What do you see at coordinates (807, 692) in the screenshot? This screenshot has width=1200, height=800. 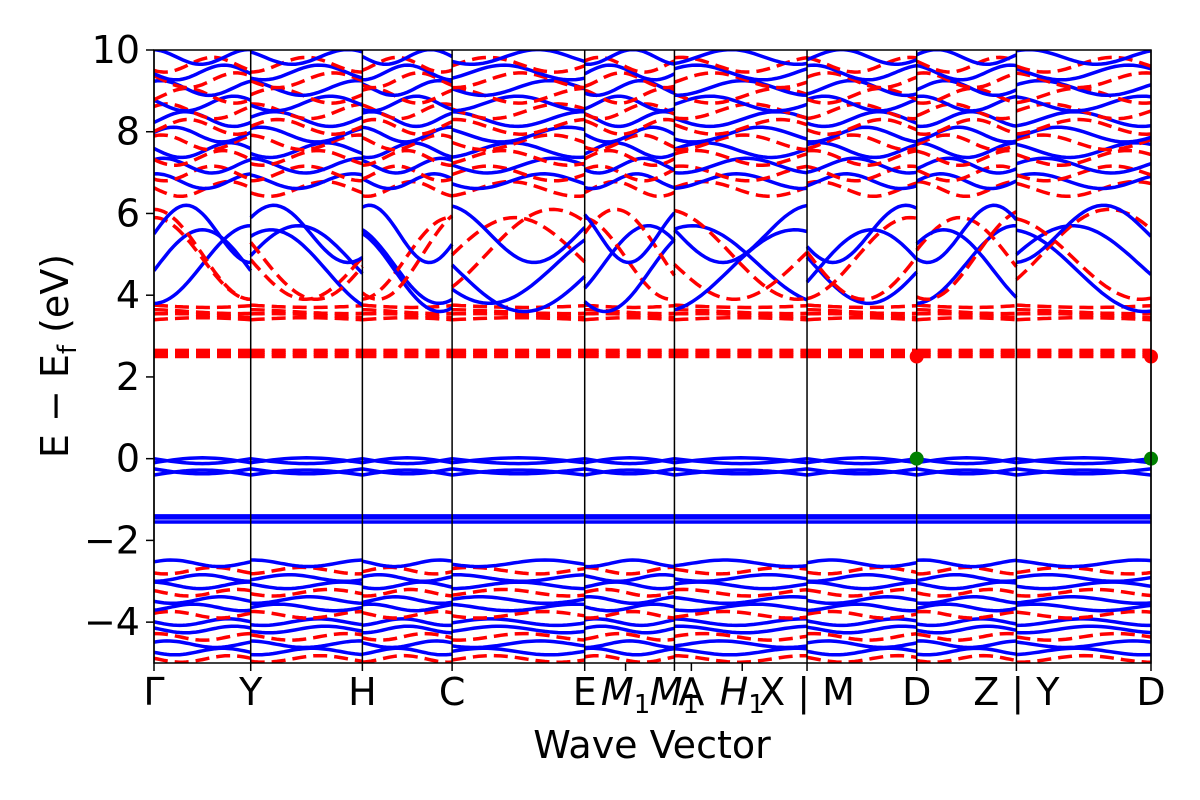 I see `x-tick-label: X | M` at bounding box center [807, 692].